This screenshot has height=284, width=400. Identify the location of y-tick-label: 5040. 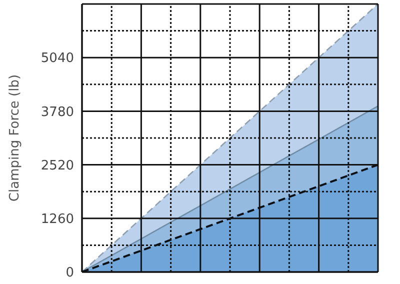
(57, 58).